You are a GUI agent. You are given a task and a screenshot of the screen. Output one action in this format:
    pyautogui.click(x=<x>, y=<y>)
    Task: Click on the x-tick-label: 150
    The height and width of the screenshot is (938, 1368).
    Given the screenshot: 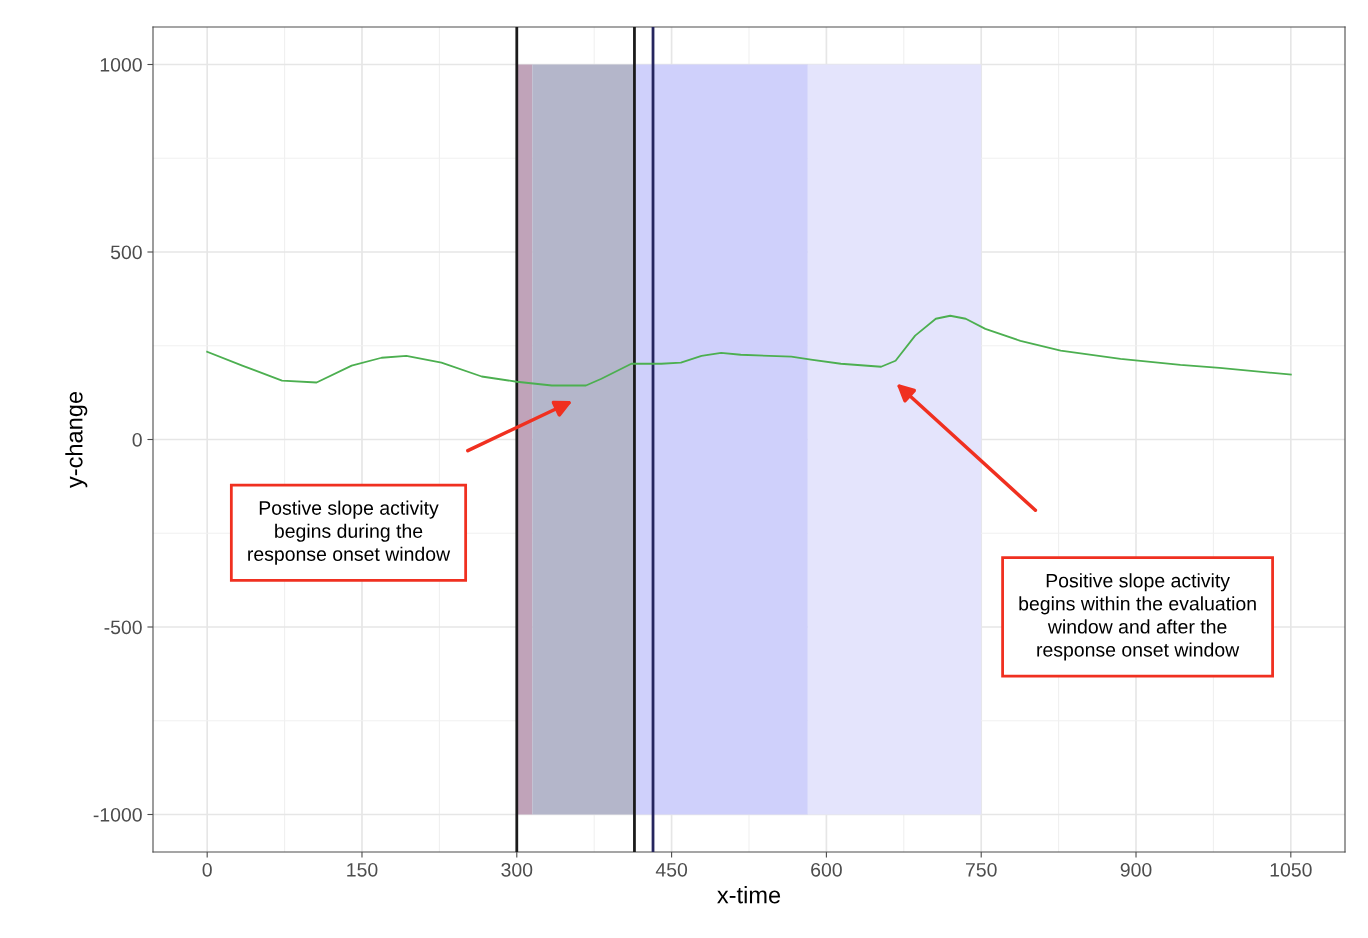 What is the action you would take?
    pyautogui.click(x=362, y=869)
    